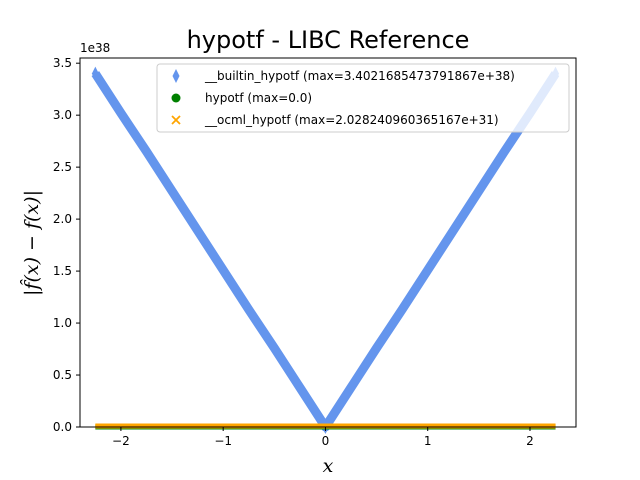  I want to click on legend-frame, so click(363, 98).